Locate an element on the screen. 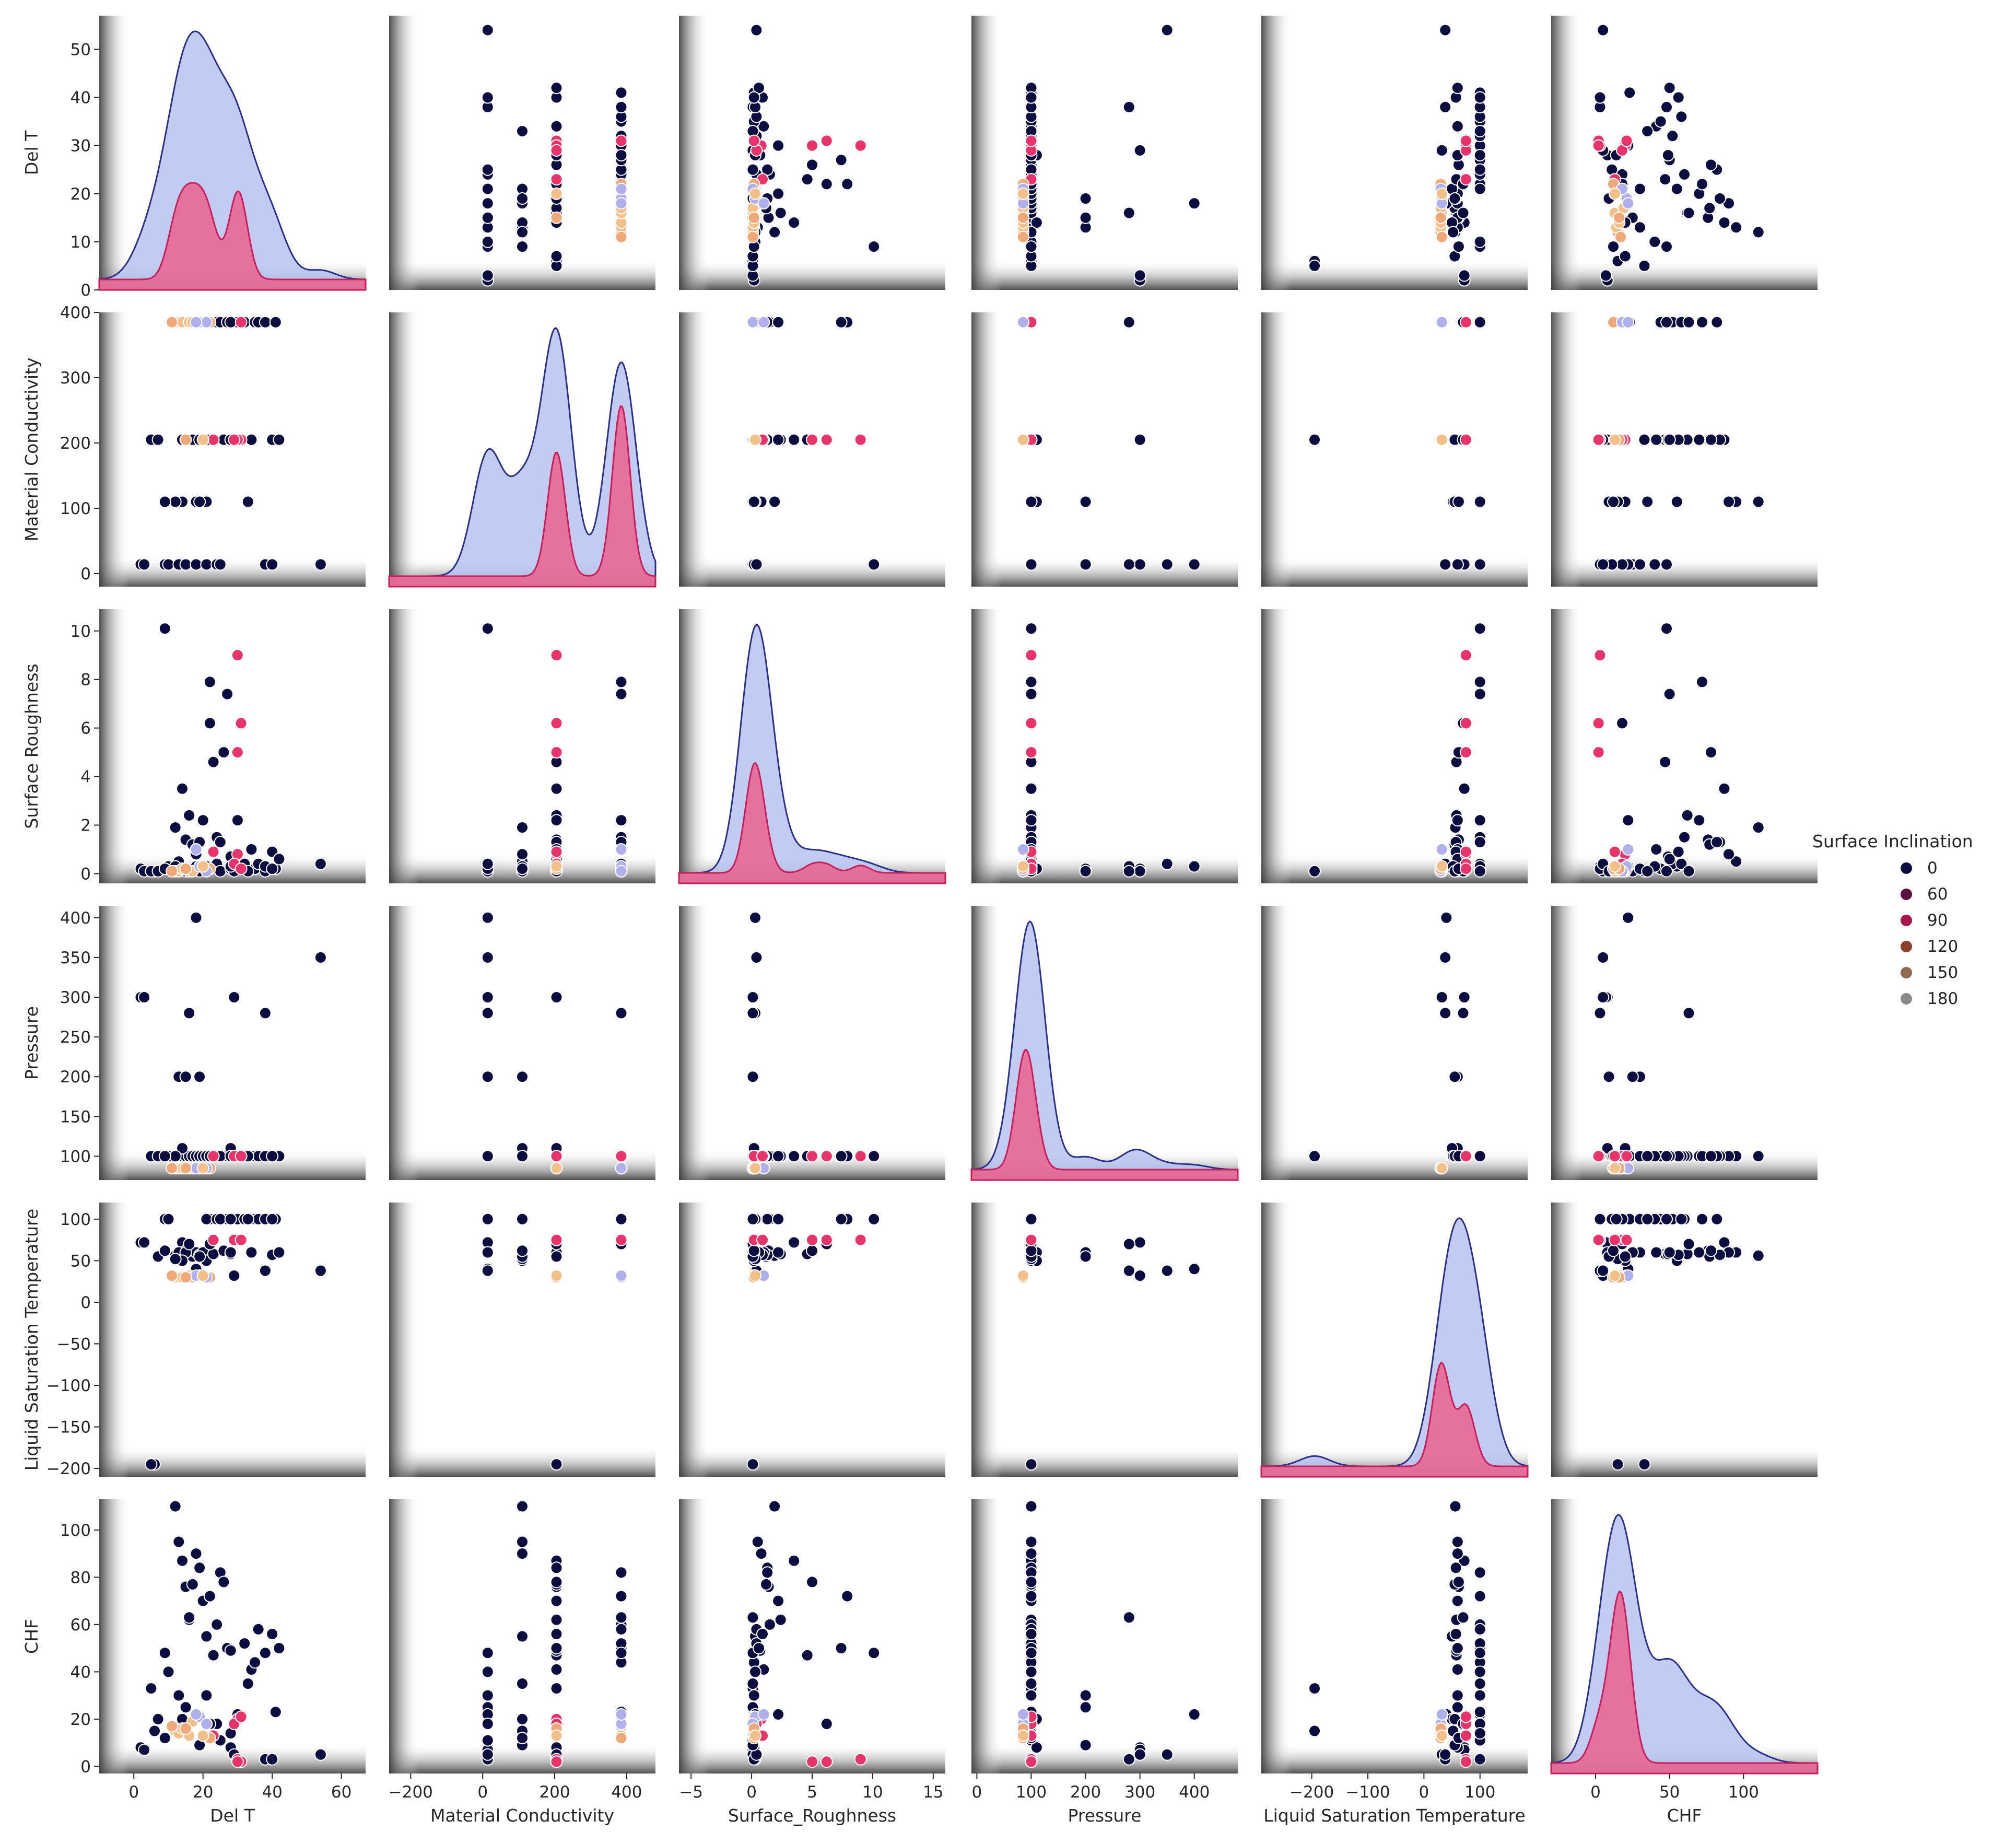 The height and width of the screenshot is (1832, 2016). x-tick-label: 5 is located at coordinates (812, 1792).